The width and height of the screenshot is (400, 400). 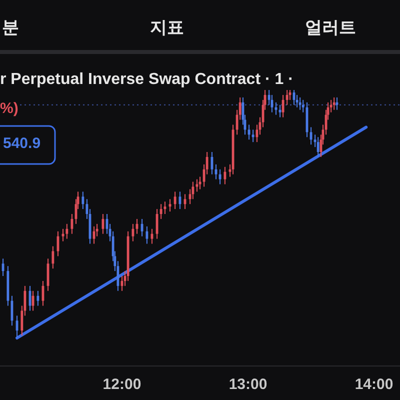 What do you see at coordinates (330, 27) in the screenshot?
I see `text: 얼러트` at bounding box center [330, 27].